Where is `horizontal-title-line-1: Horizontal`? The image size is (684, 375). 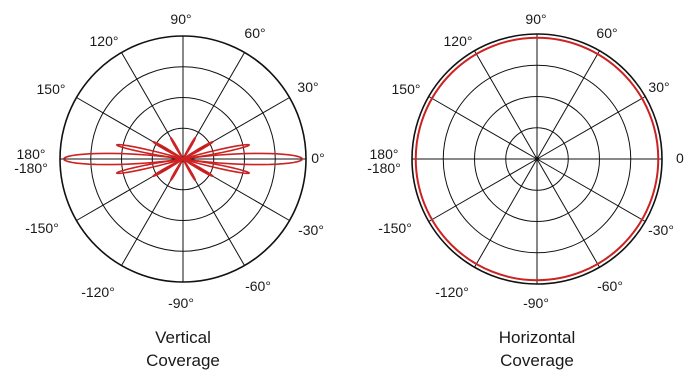 horizontal-title-line-1: Horizontal is located at coordinates (537, 337).